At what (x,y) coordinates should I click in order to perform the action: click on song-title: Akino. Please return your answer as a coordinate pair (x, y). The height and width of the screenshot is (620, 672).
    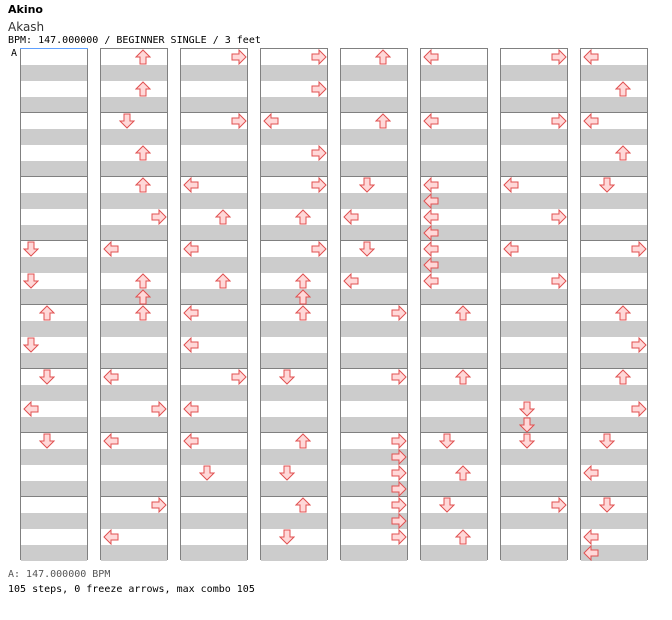
    Looking at the image, I should click on (25, 9).